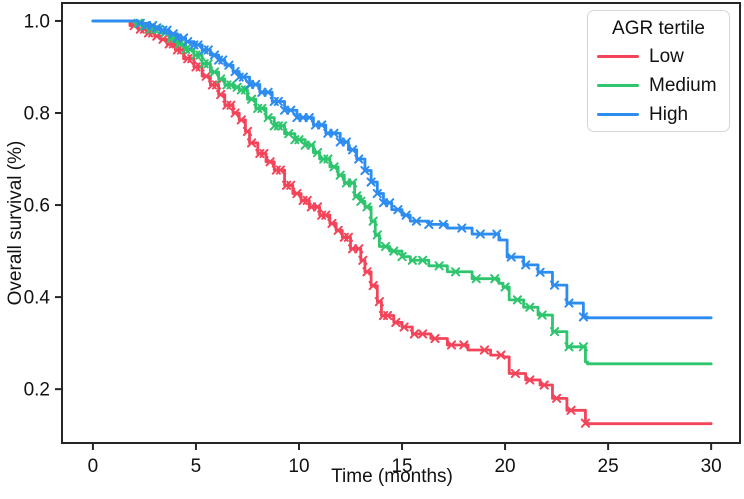  I want to click on legend: AGR tertile Low Medium High, so click(658, 71).